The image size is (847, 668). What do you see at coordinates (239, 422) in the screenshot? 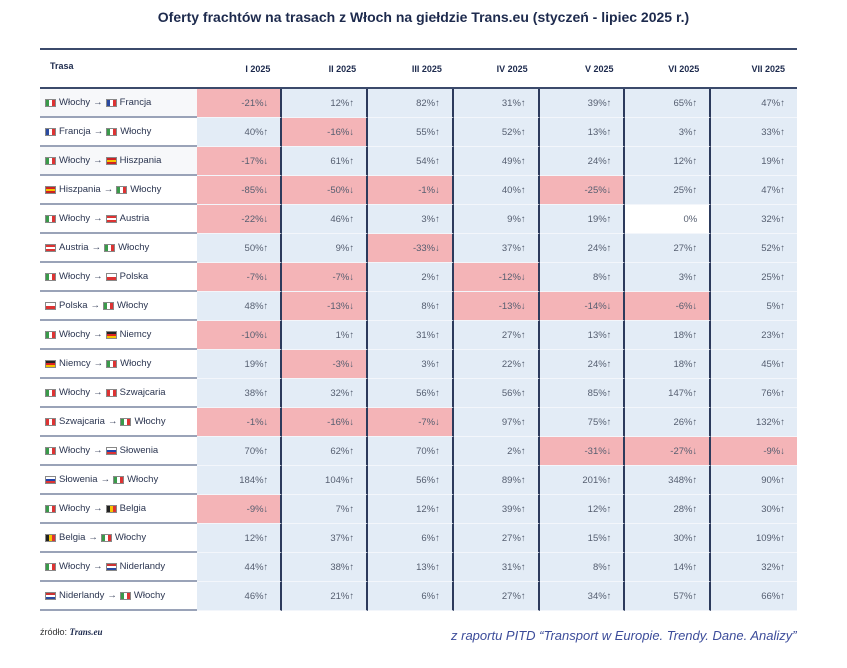
I see `value-cell: -1%↓` at bounding box center [239, 422].